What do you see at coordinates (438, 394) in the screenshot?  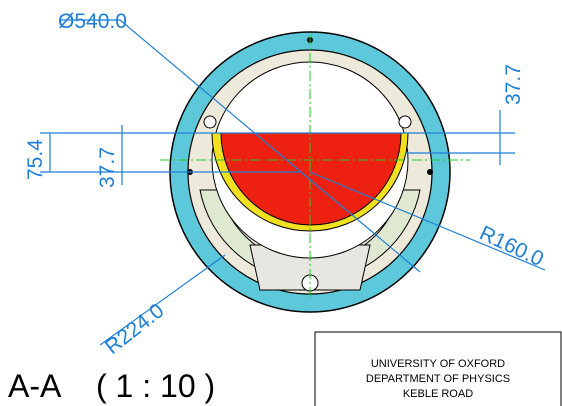 I see `title-line: KEBLE ROAD` at bounding box center [438, 394].